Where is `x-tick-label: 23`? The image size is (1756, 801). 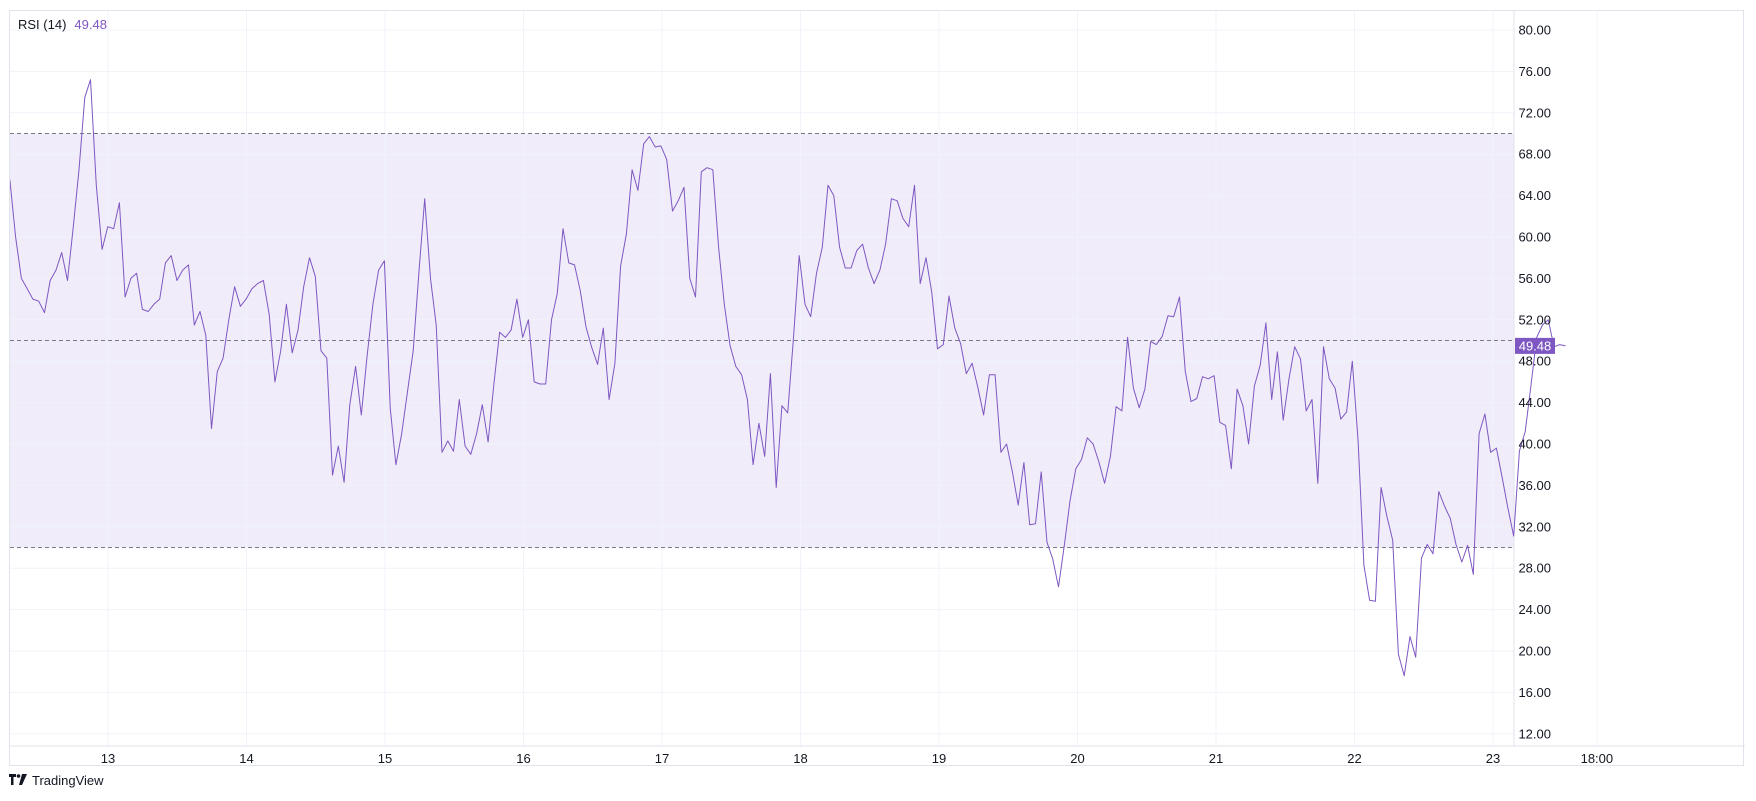
x-tick-label: 23 is located at coordinates (1493, 758).